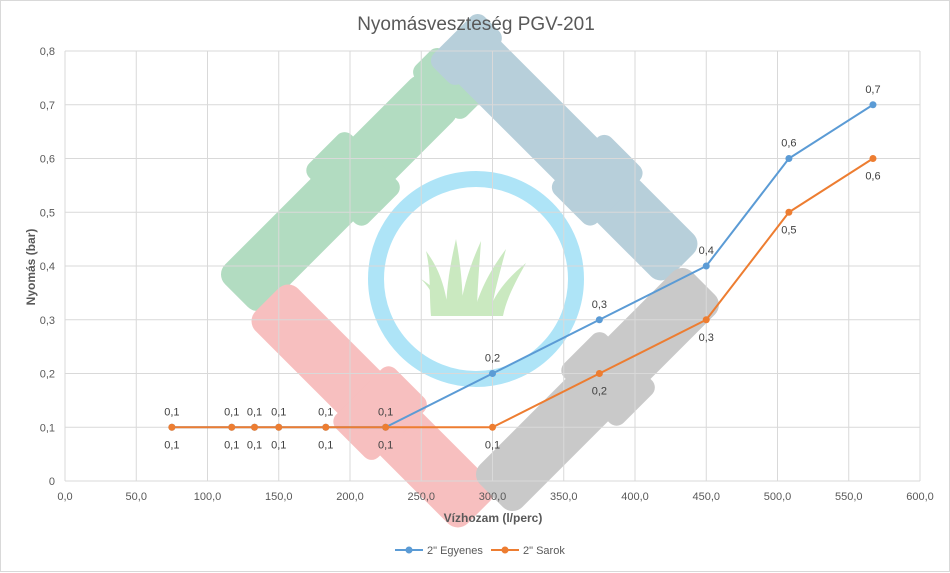 The image size is (950, 573). Describe the element at coordinates (564, 497) in the screenshot. I see `x-tick-label: 350,0` at that location.